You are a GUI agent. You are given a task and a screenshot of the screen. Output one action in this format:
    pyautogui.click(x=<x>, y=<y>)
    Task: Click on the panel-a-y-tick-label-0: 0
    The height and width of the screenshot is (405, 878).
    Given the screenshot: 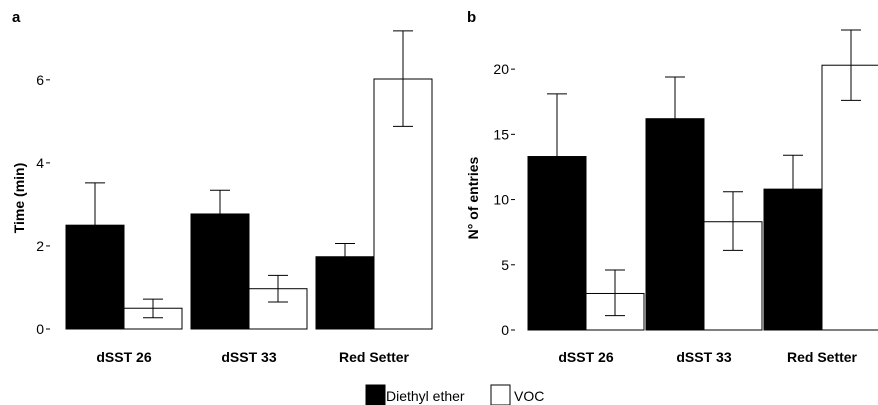 What is the action you would take?
    pyautogui.click(x=40, y=329)
    